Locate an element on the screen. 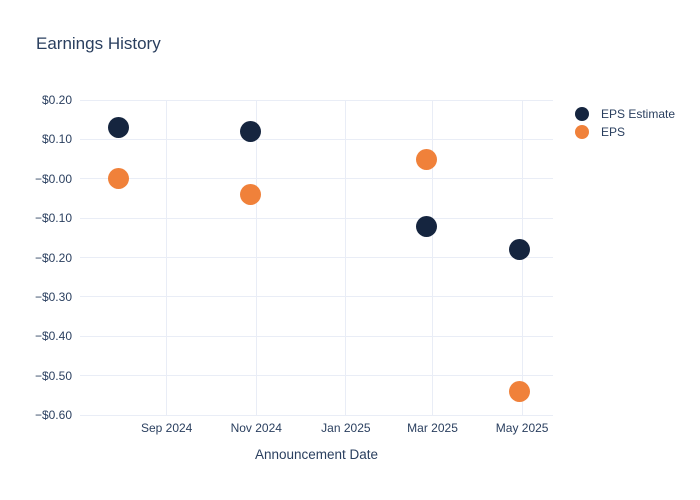 The width and height of the screenshot is (700, 500). x-tick-label: Sep 2024 is located at coordinates (166, 428).